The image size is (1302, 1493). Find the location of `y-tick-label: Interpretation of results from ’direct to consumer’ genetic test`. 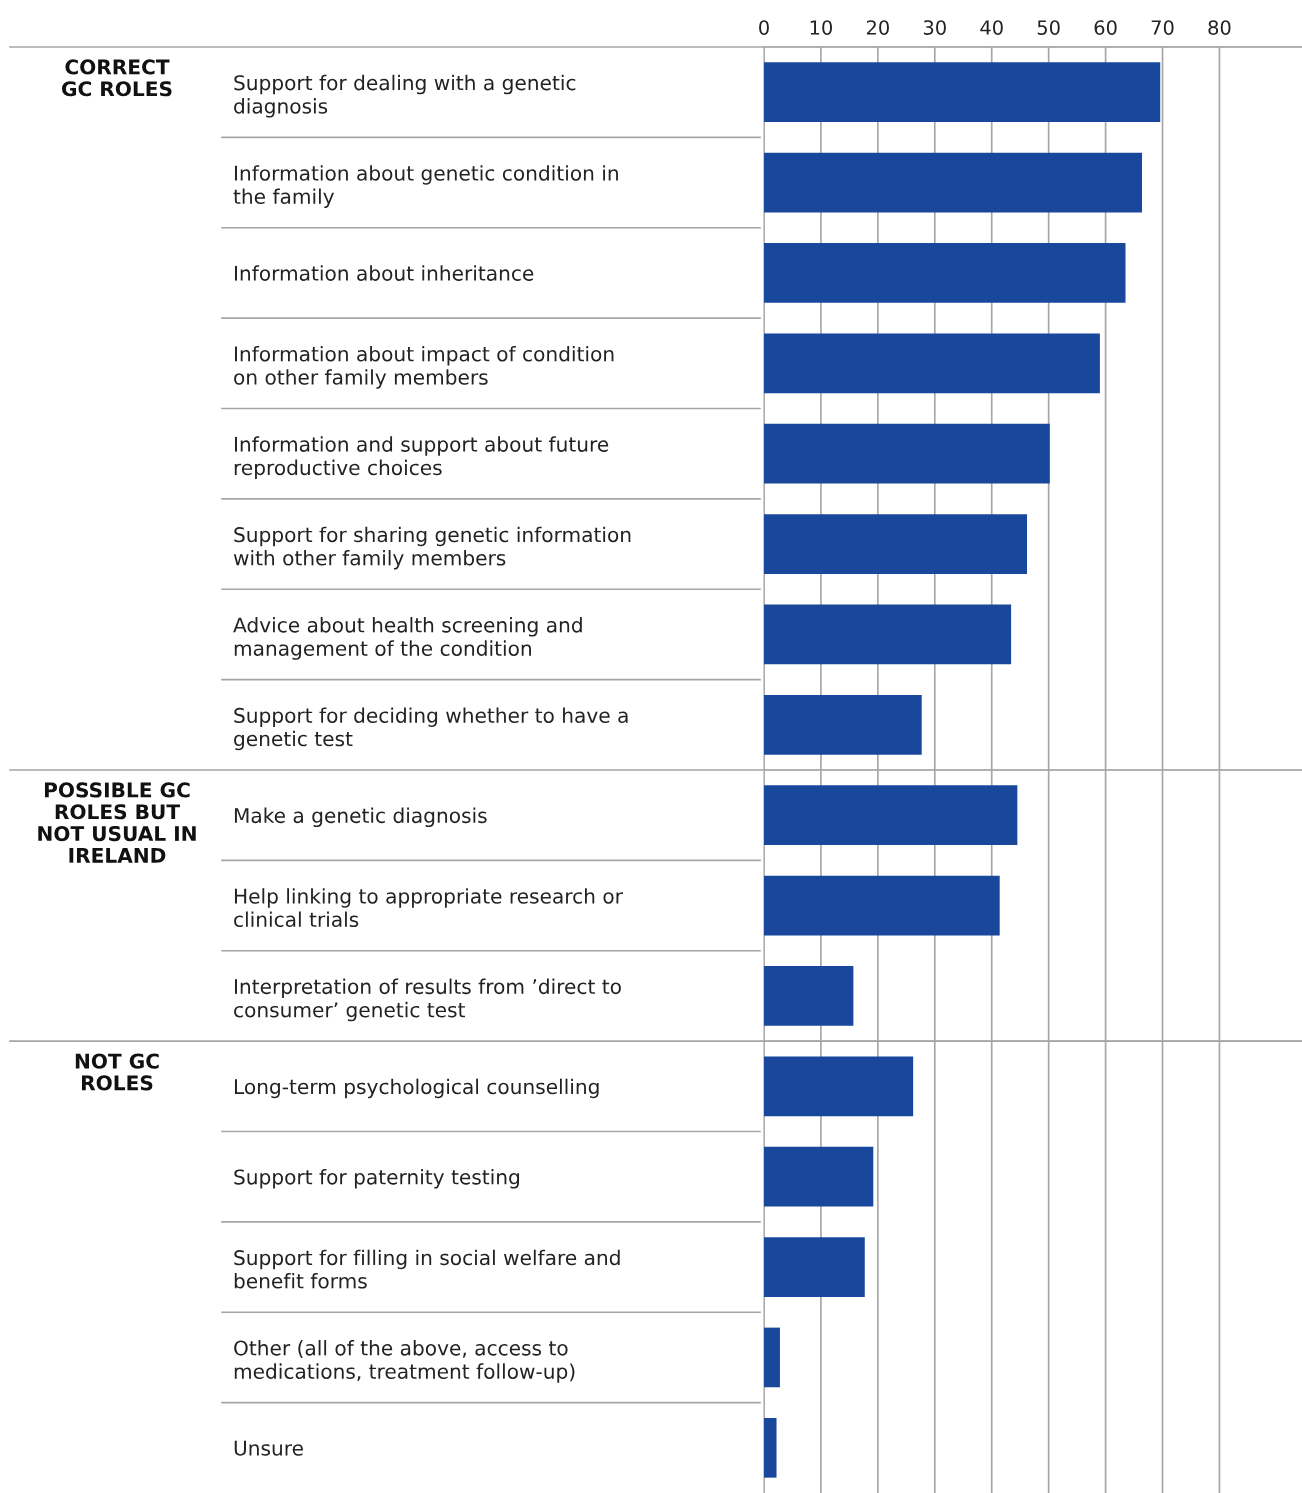

y-tick-label: Interpretation of results from ’direct to consumer’ genetic test is located at coordinates (427, 1000).